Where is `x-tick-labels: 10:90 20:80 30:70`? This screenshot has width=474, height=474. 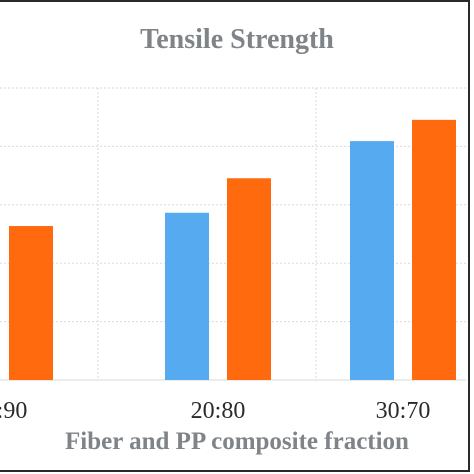
x-tick-labels: 10:90 20:80 30:70 is located at coordinates (215, 411).